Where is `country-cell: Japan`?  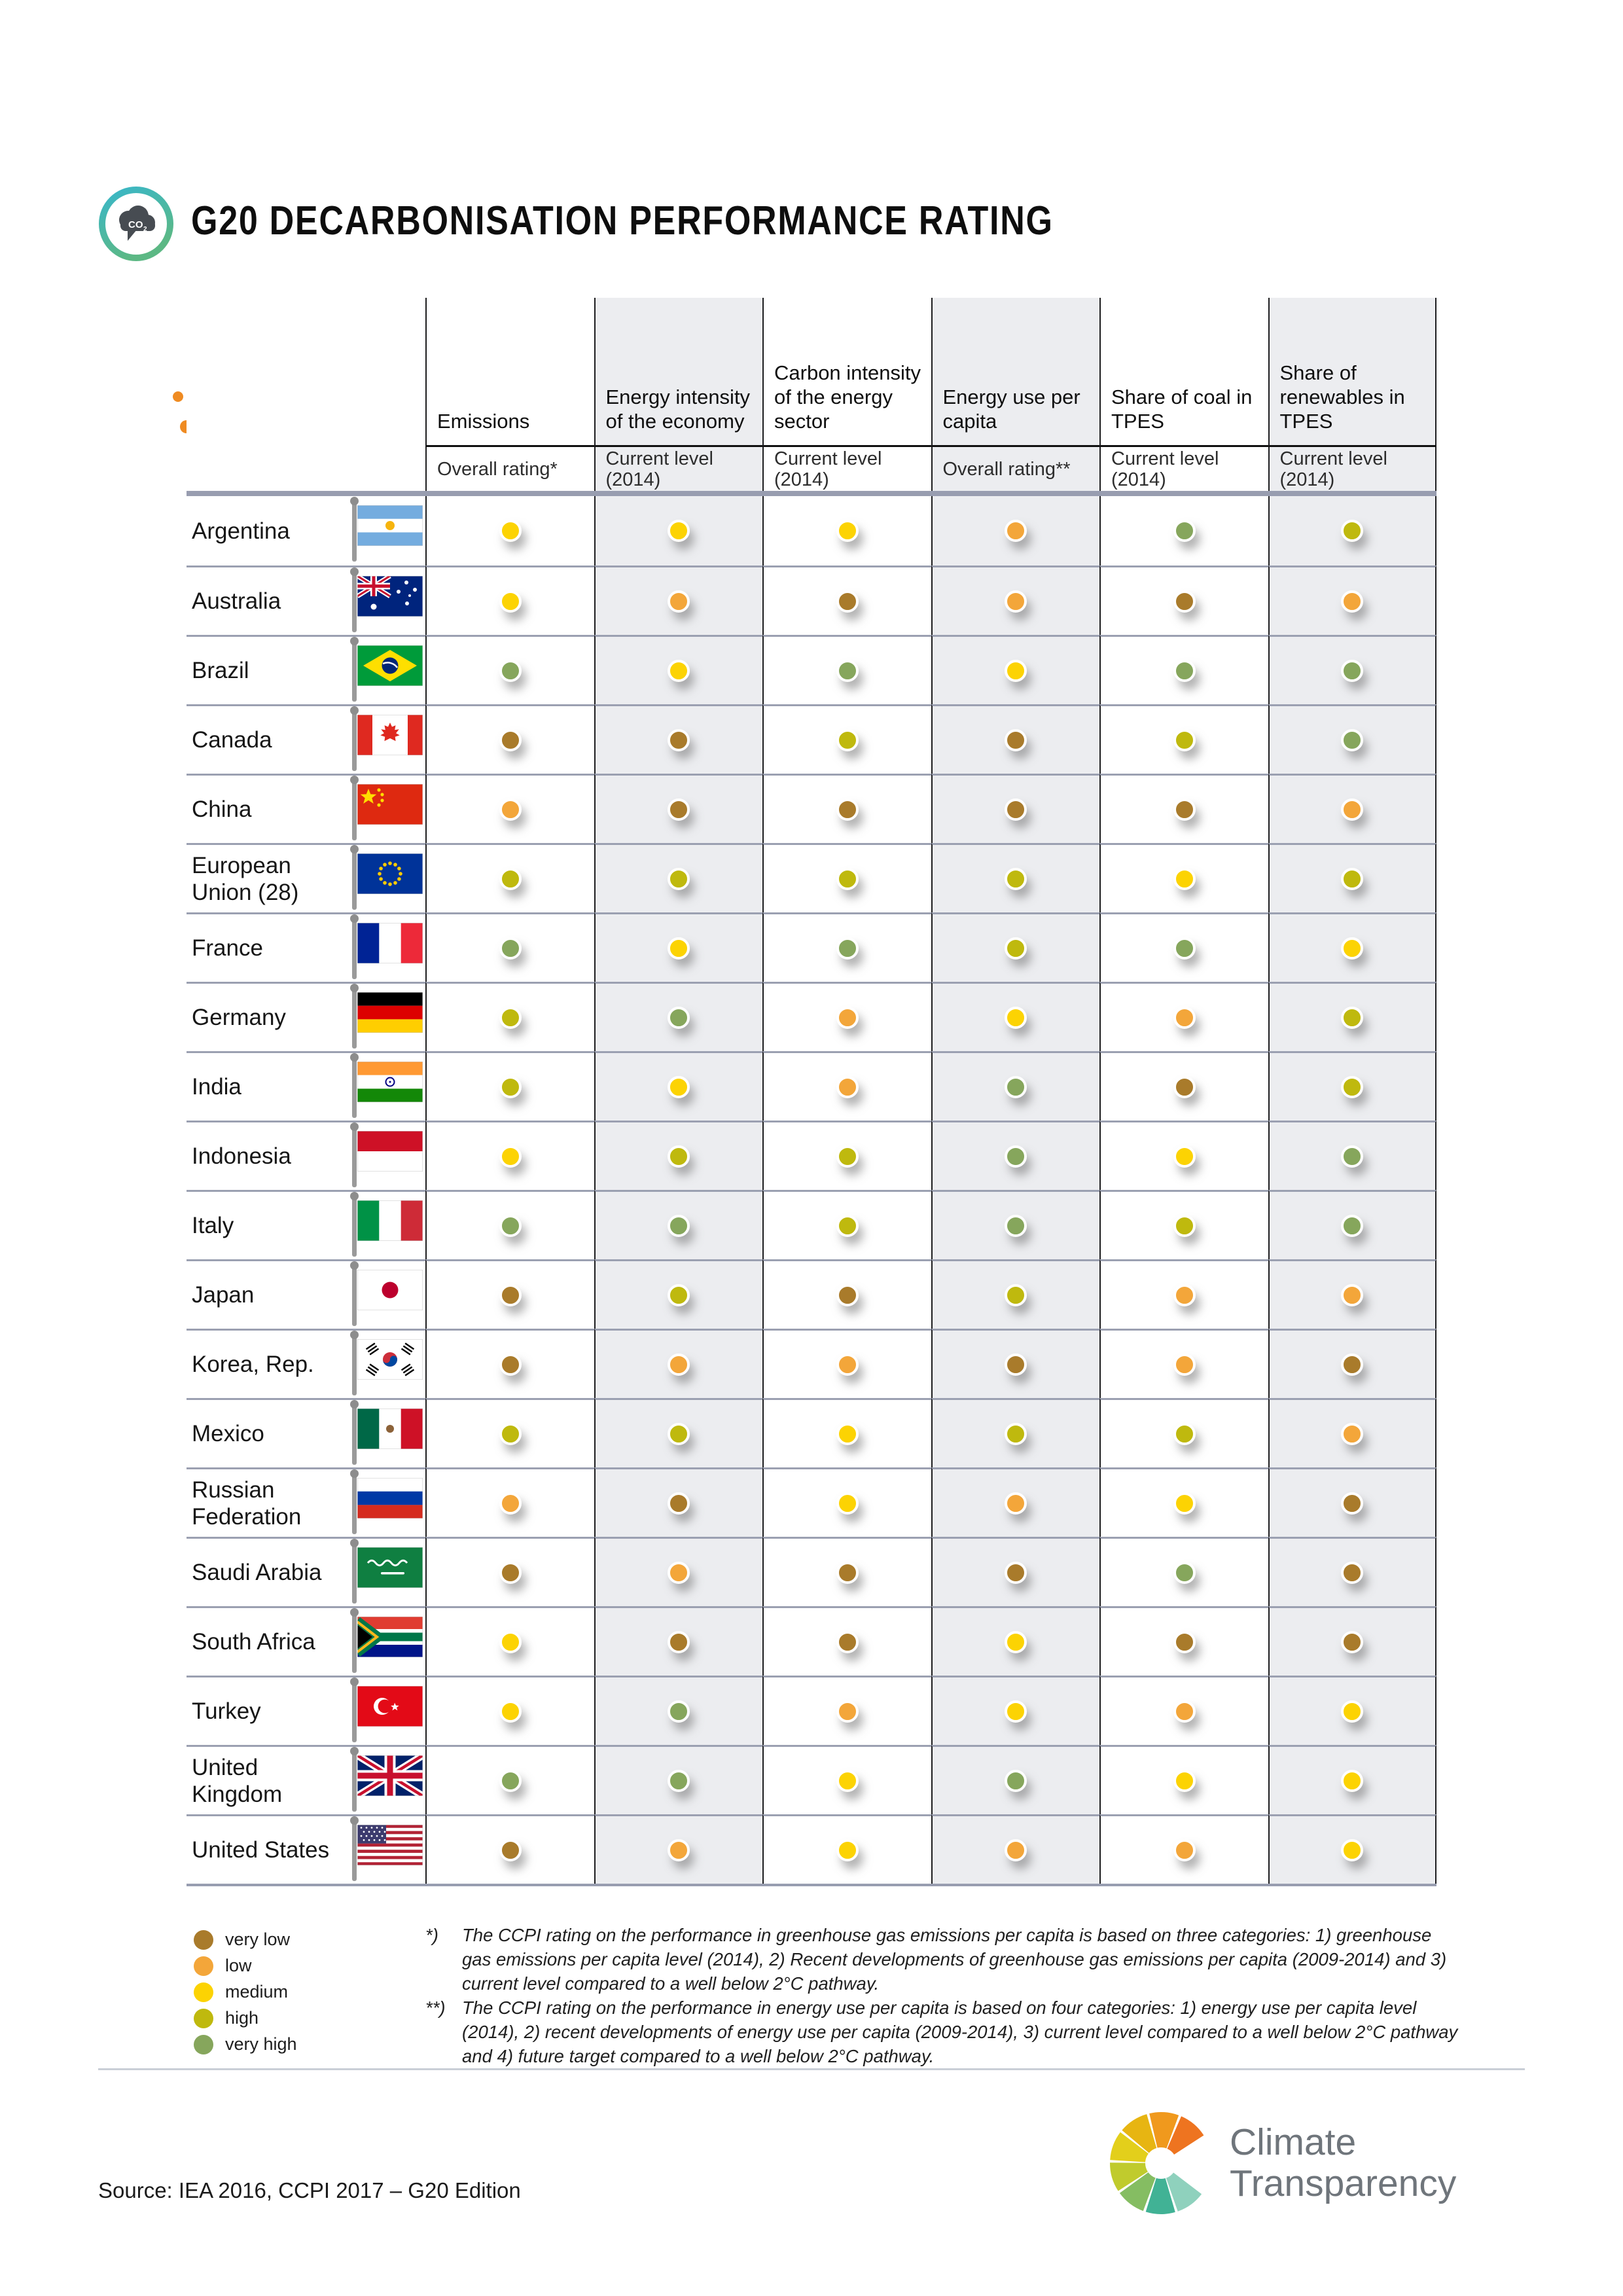 country-cell: Japan is located at coordinates (306, 1294).